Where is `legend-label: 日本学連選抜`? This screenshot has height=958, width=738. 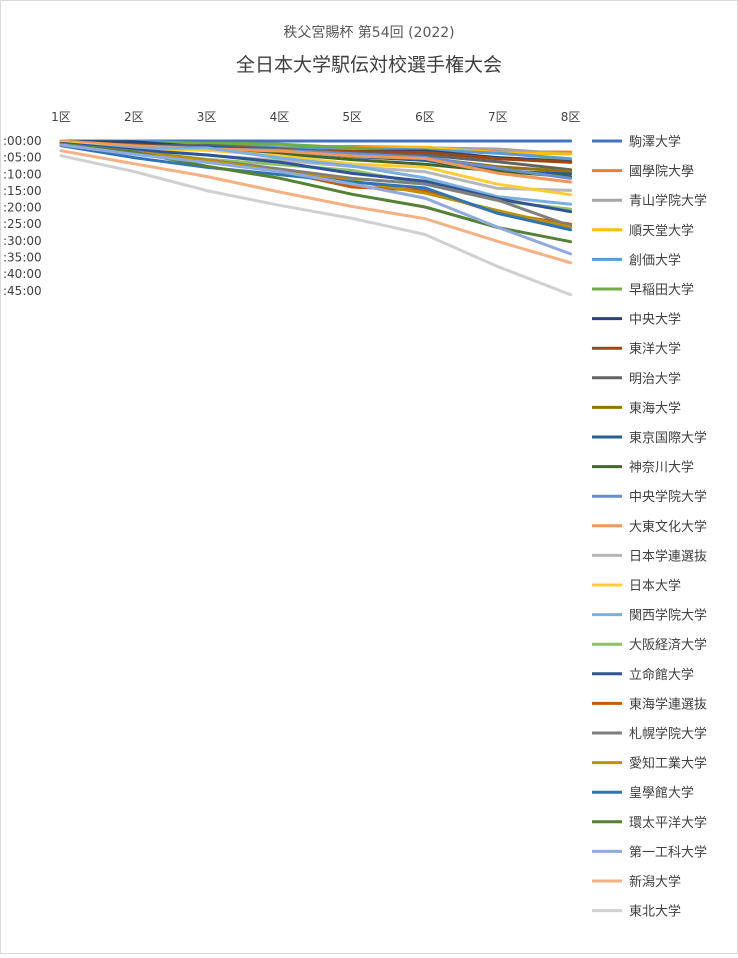
legend-label: 日本学連選抜 is located at coordinates (668, 556).